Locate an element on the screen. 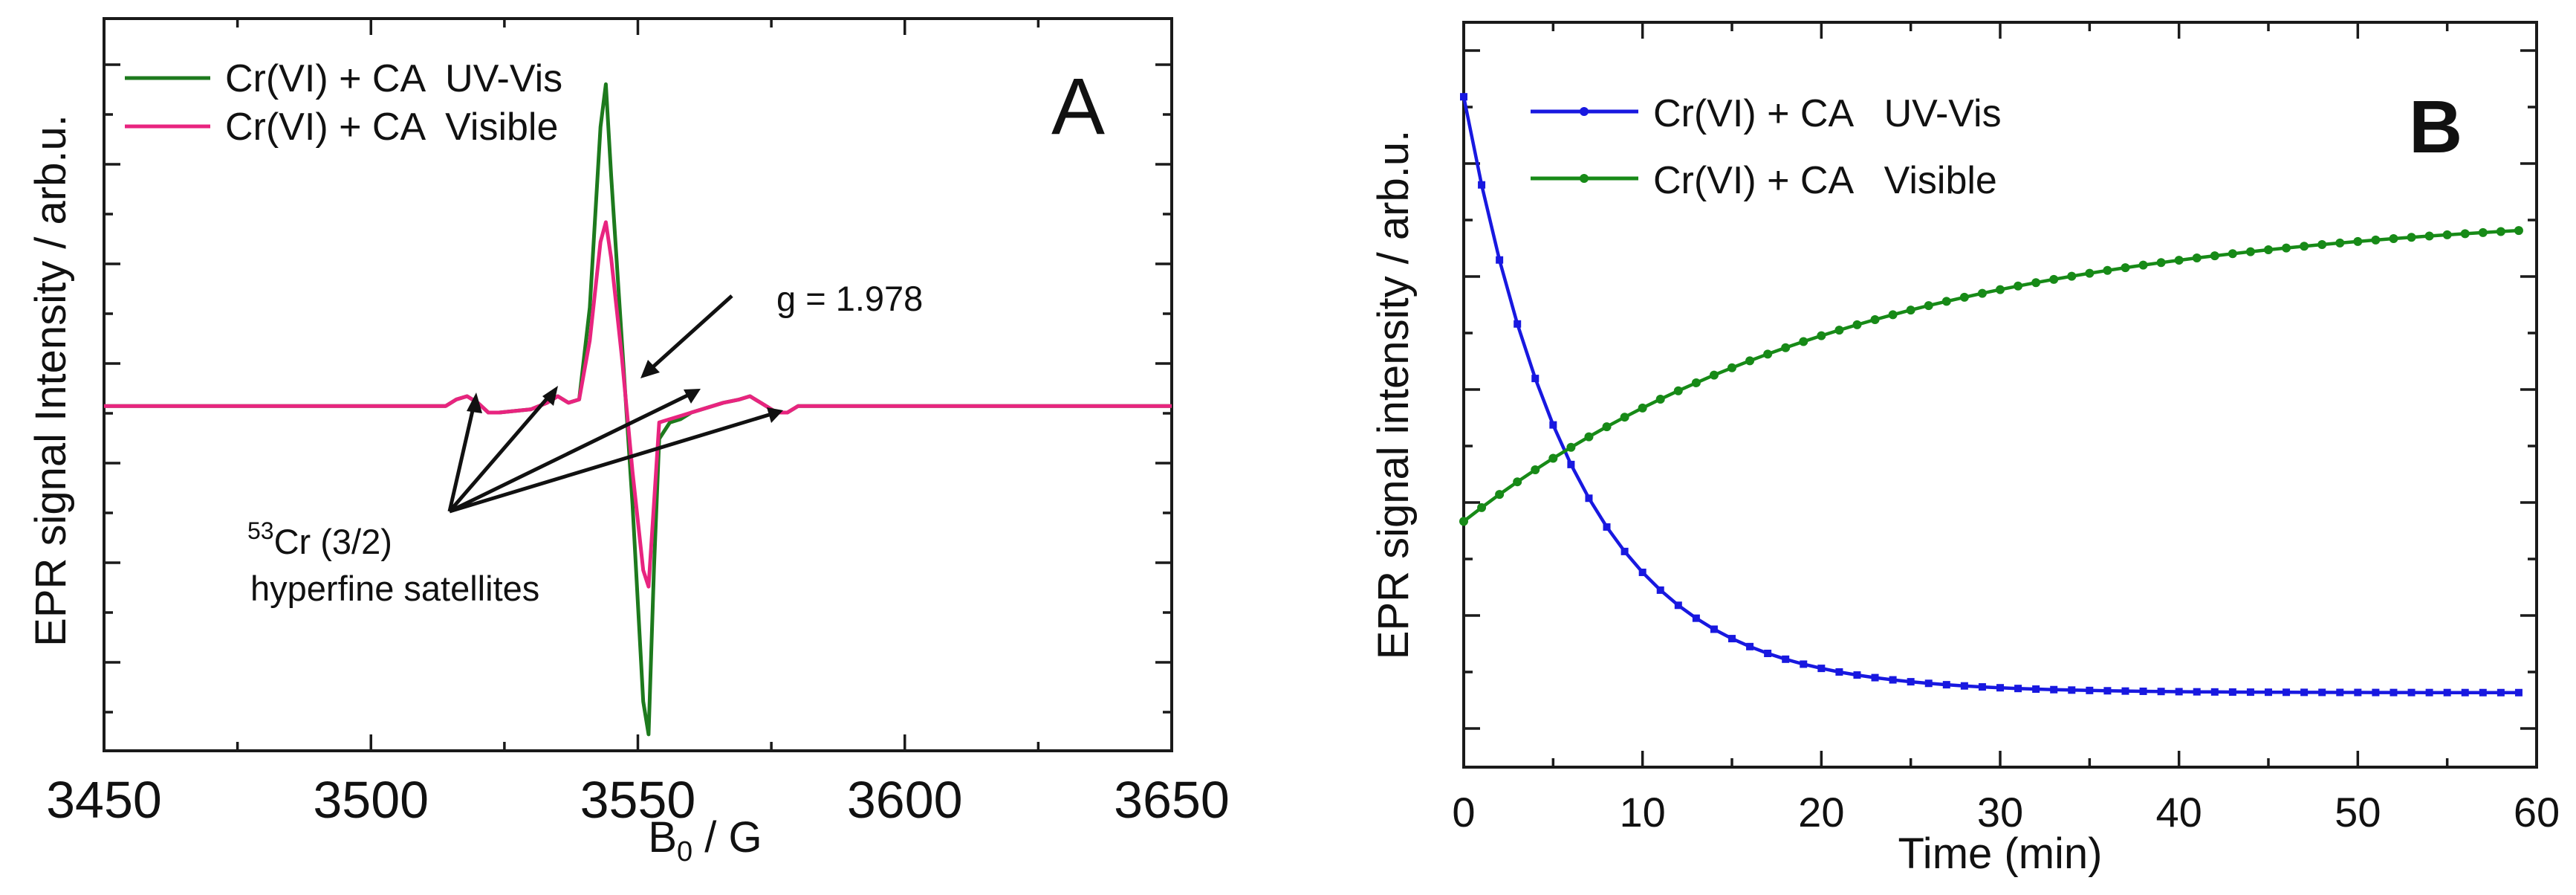 Image resolution: width=2576 pixels, height=895 pixels. legend-b-uvvis-marker is located at coordinates (1584, 111).